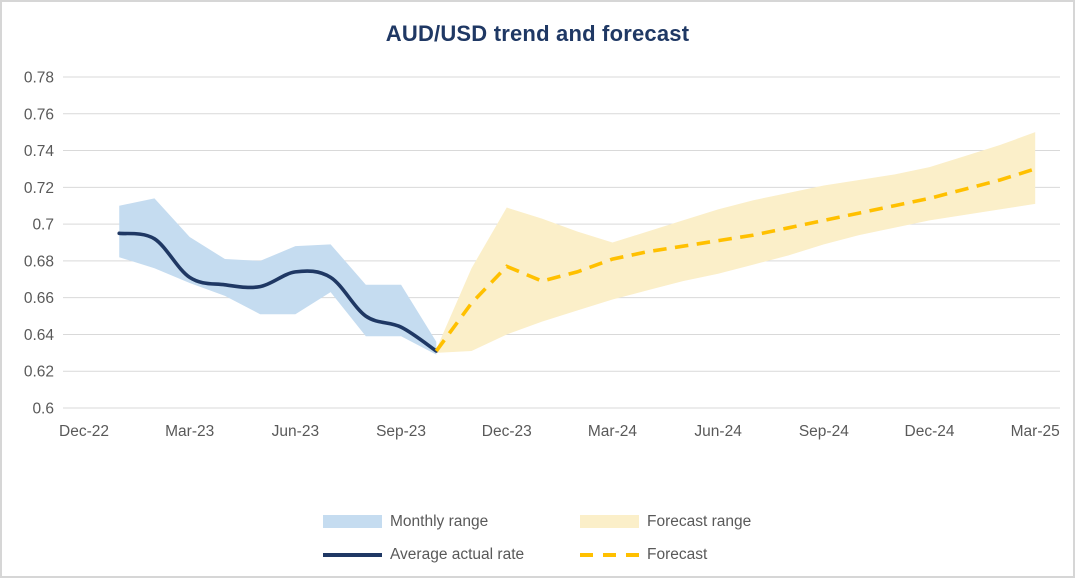  Describe the element at coordinates (457, 554) in the screenshot. I see `legend-label: Average actual rate` at that location.